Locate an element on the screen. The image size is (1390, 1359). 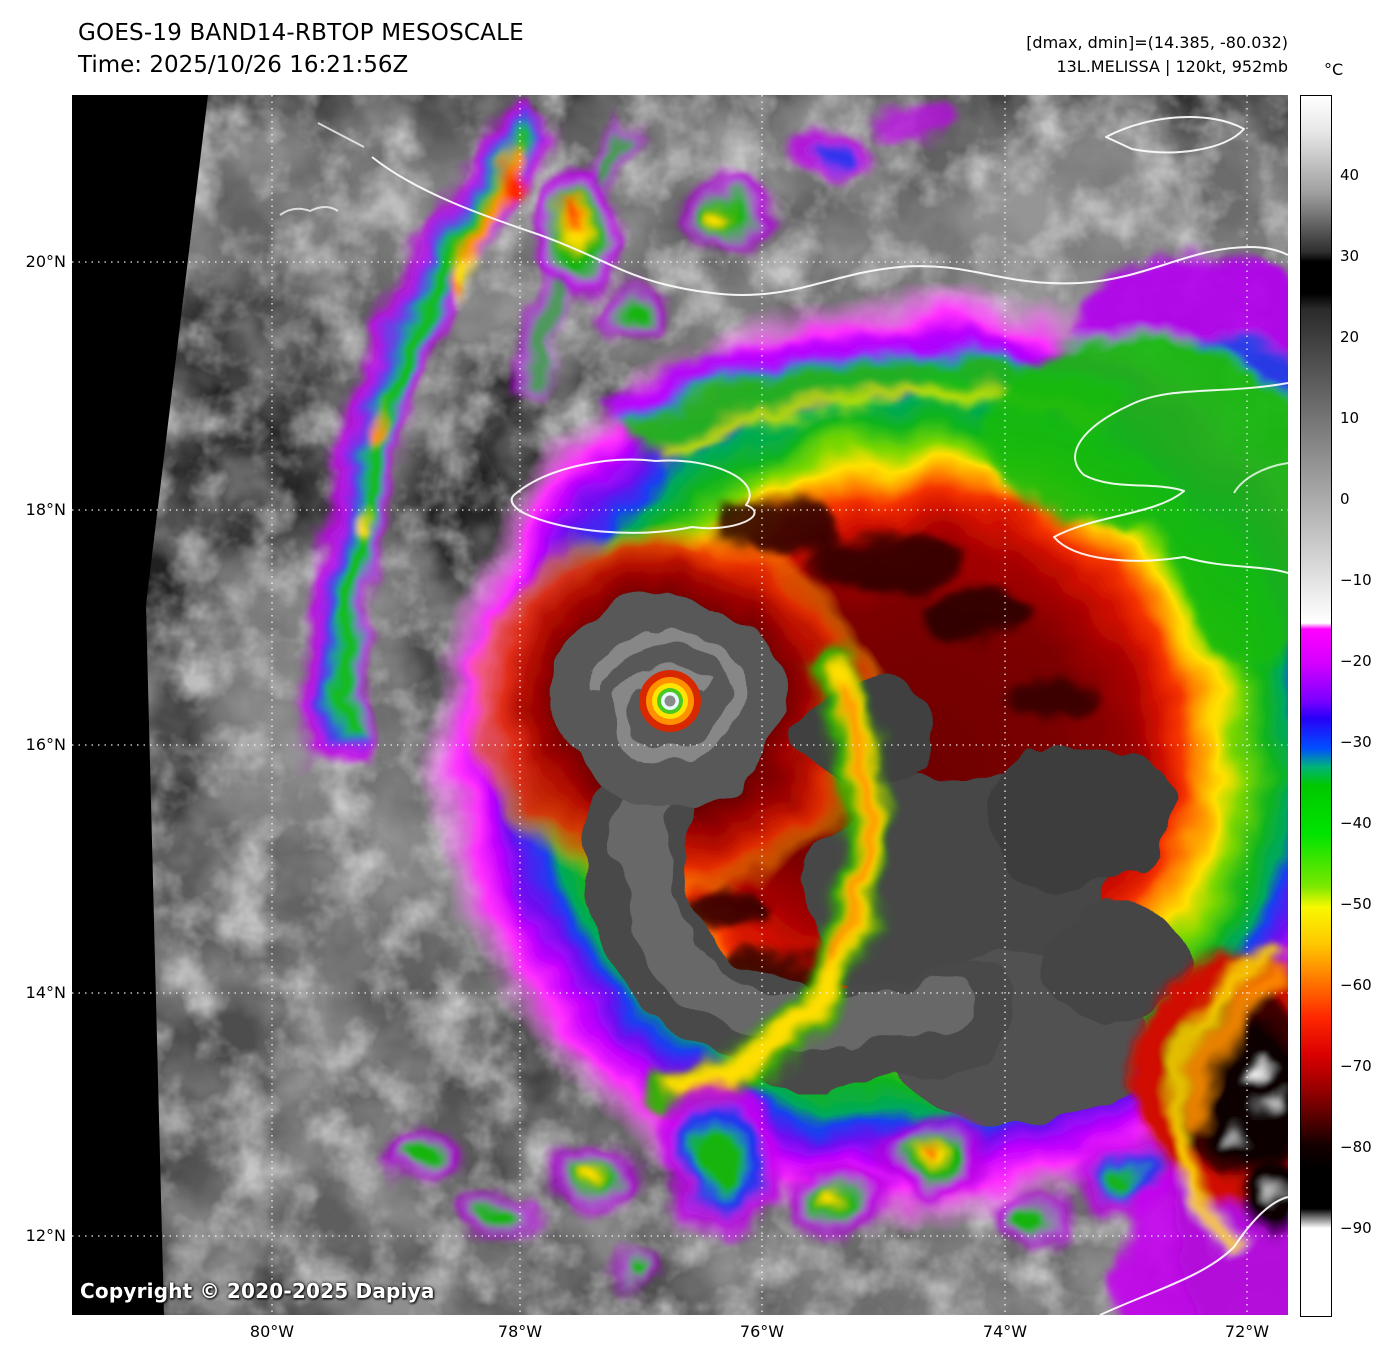
cuba-coastline is located at coordinates (829, 226).